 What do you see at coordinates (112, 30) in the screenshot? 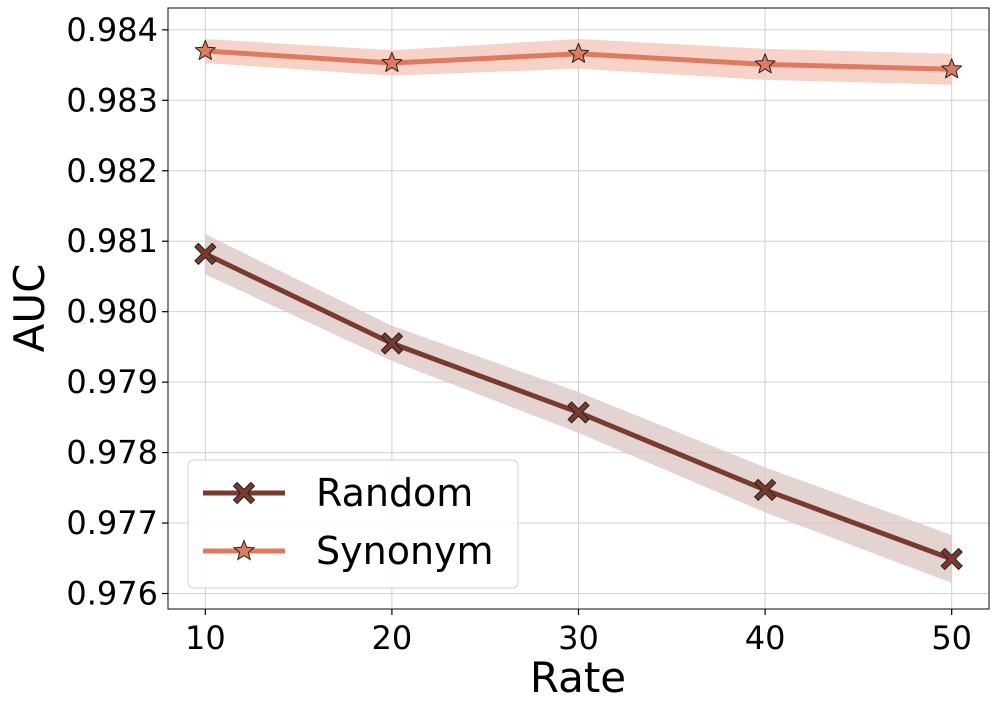
I see `y-tick-label: 0.984` at bounding box center [112, 30].